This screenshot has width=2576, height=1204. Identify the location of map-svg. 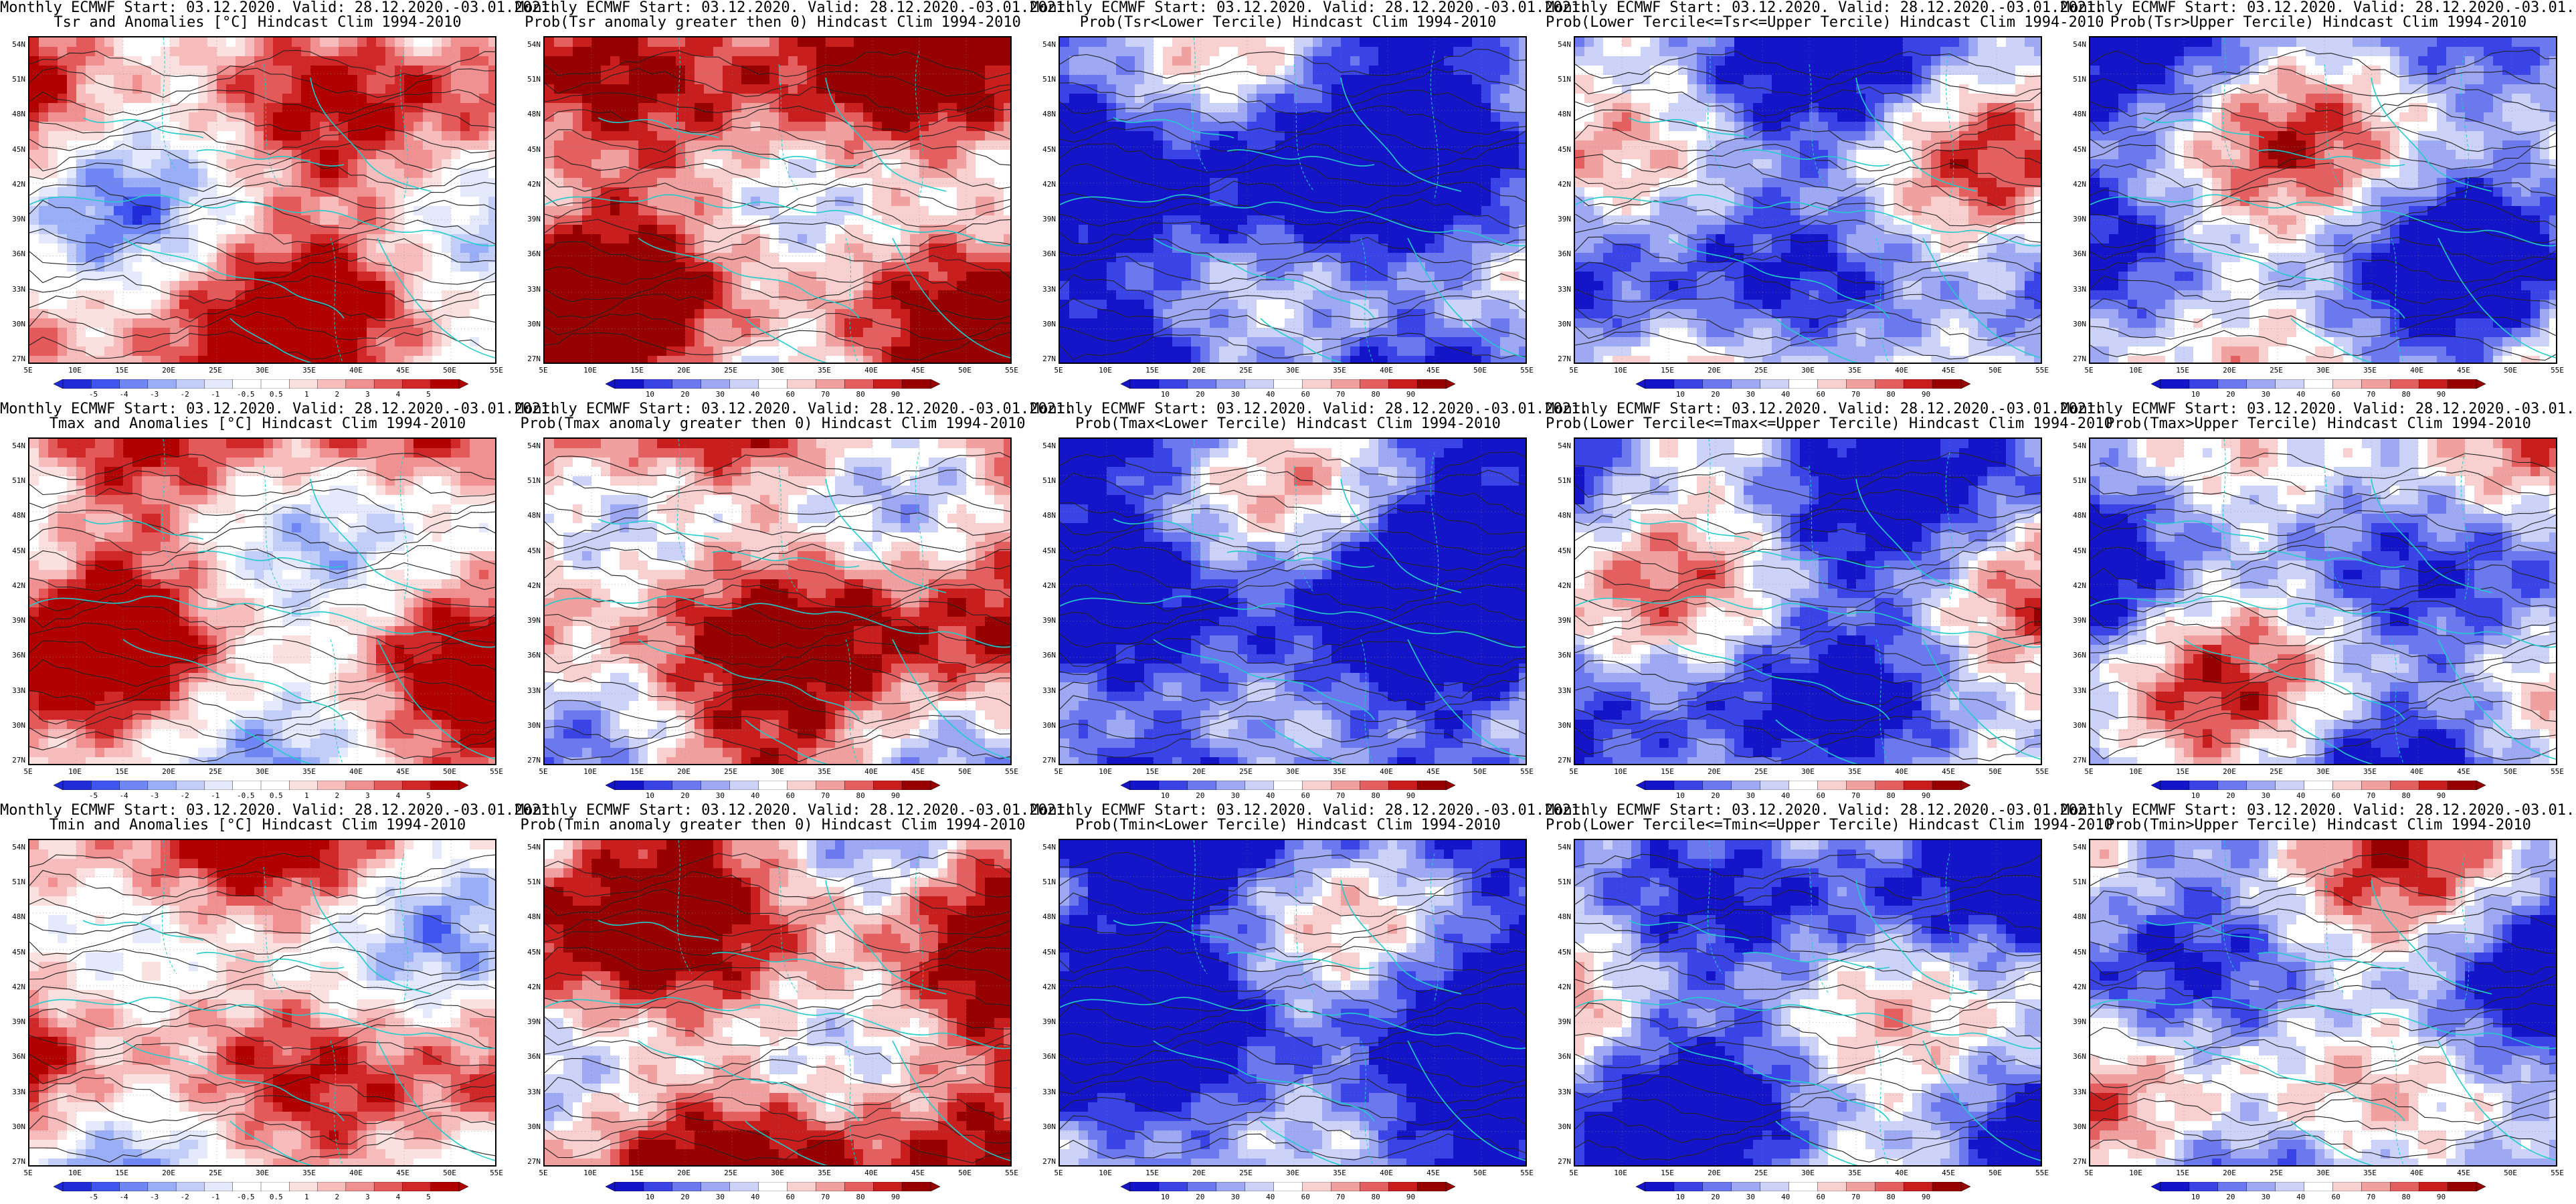
(1808, 601).